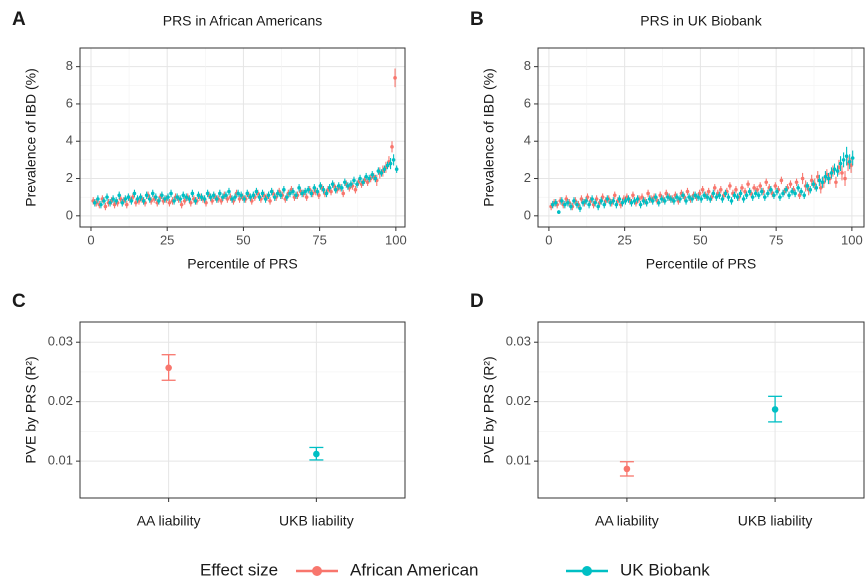 This screenshot has width=866, height=582. What do you see at coordinates (167, 239) in the screenshot?
I see `x-tick-label: 25` at bounding box center [167, 239].